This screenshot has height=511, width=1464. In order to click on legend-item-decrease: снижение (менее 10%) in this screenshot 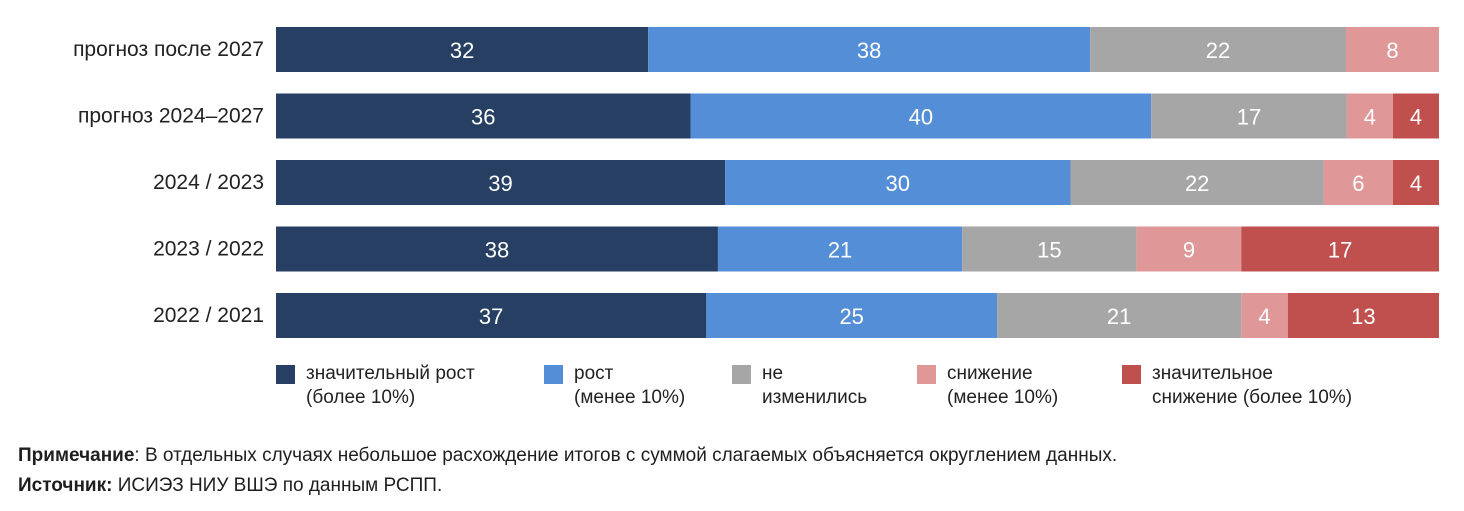, I will do `click(987, 386)`.